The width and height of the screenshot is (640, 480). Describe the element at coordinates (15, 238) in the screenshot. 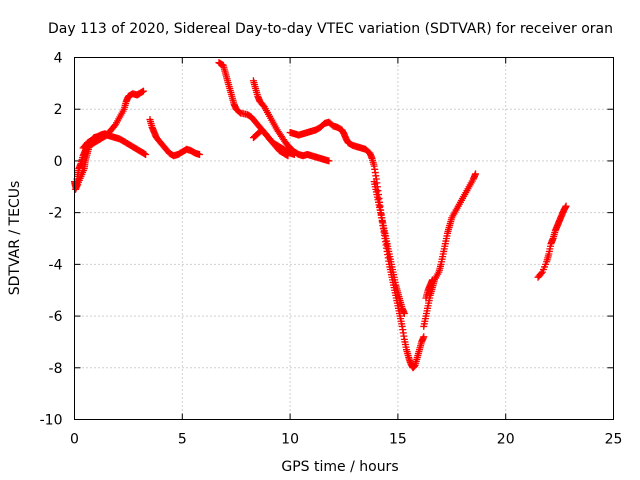

I see `y-axis-label: SDTVAR / TECUs` at that location.